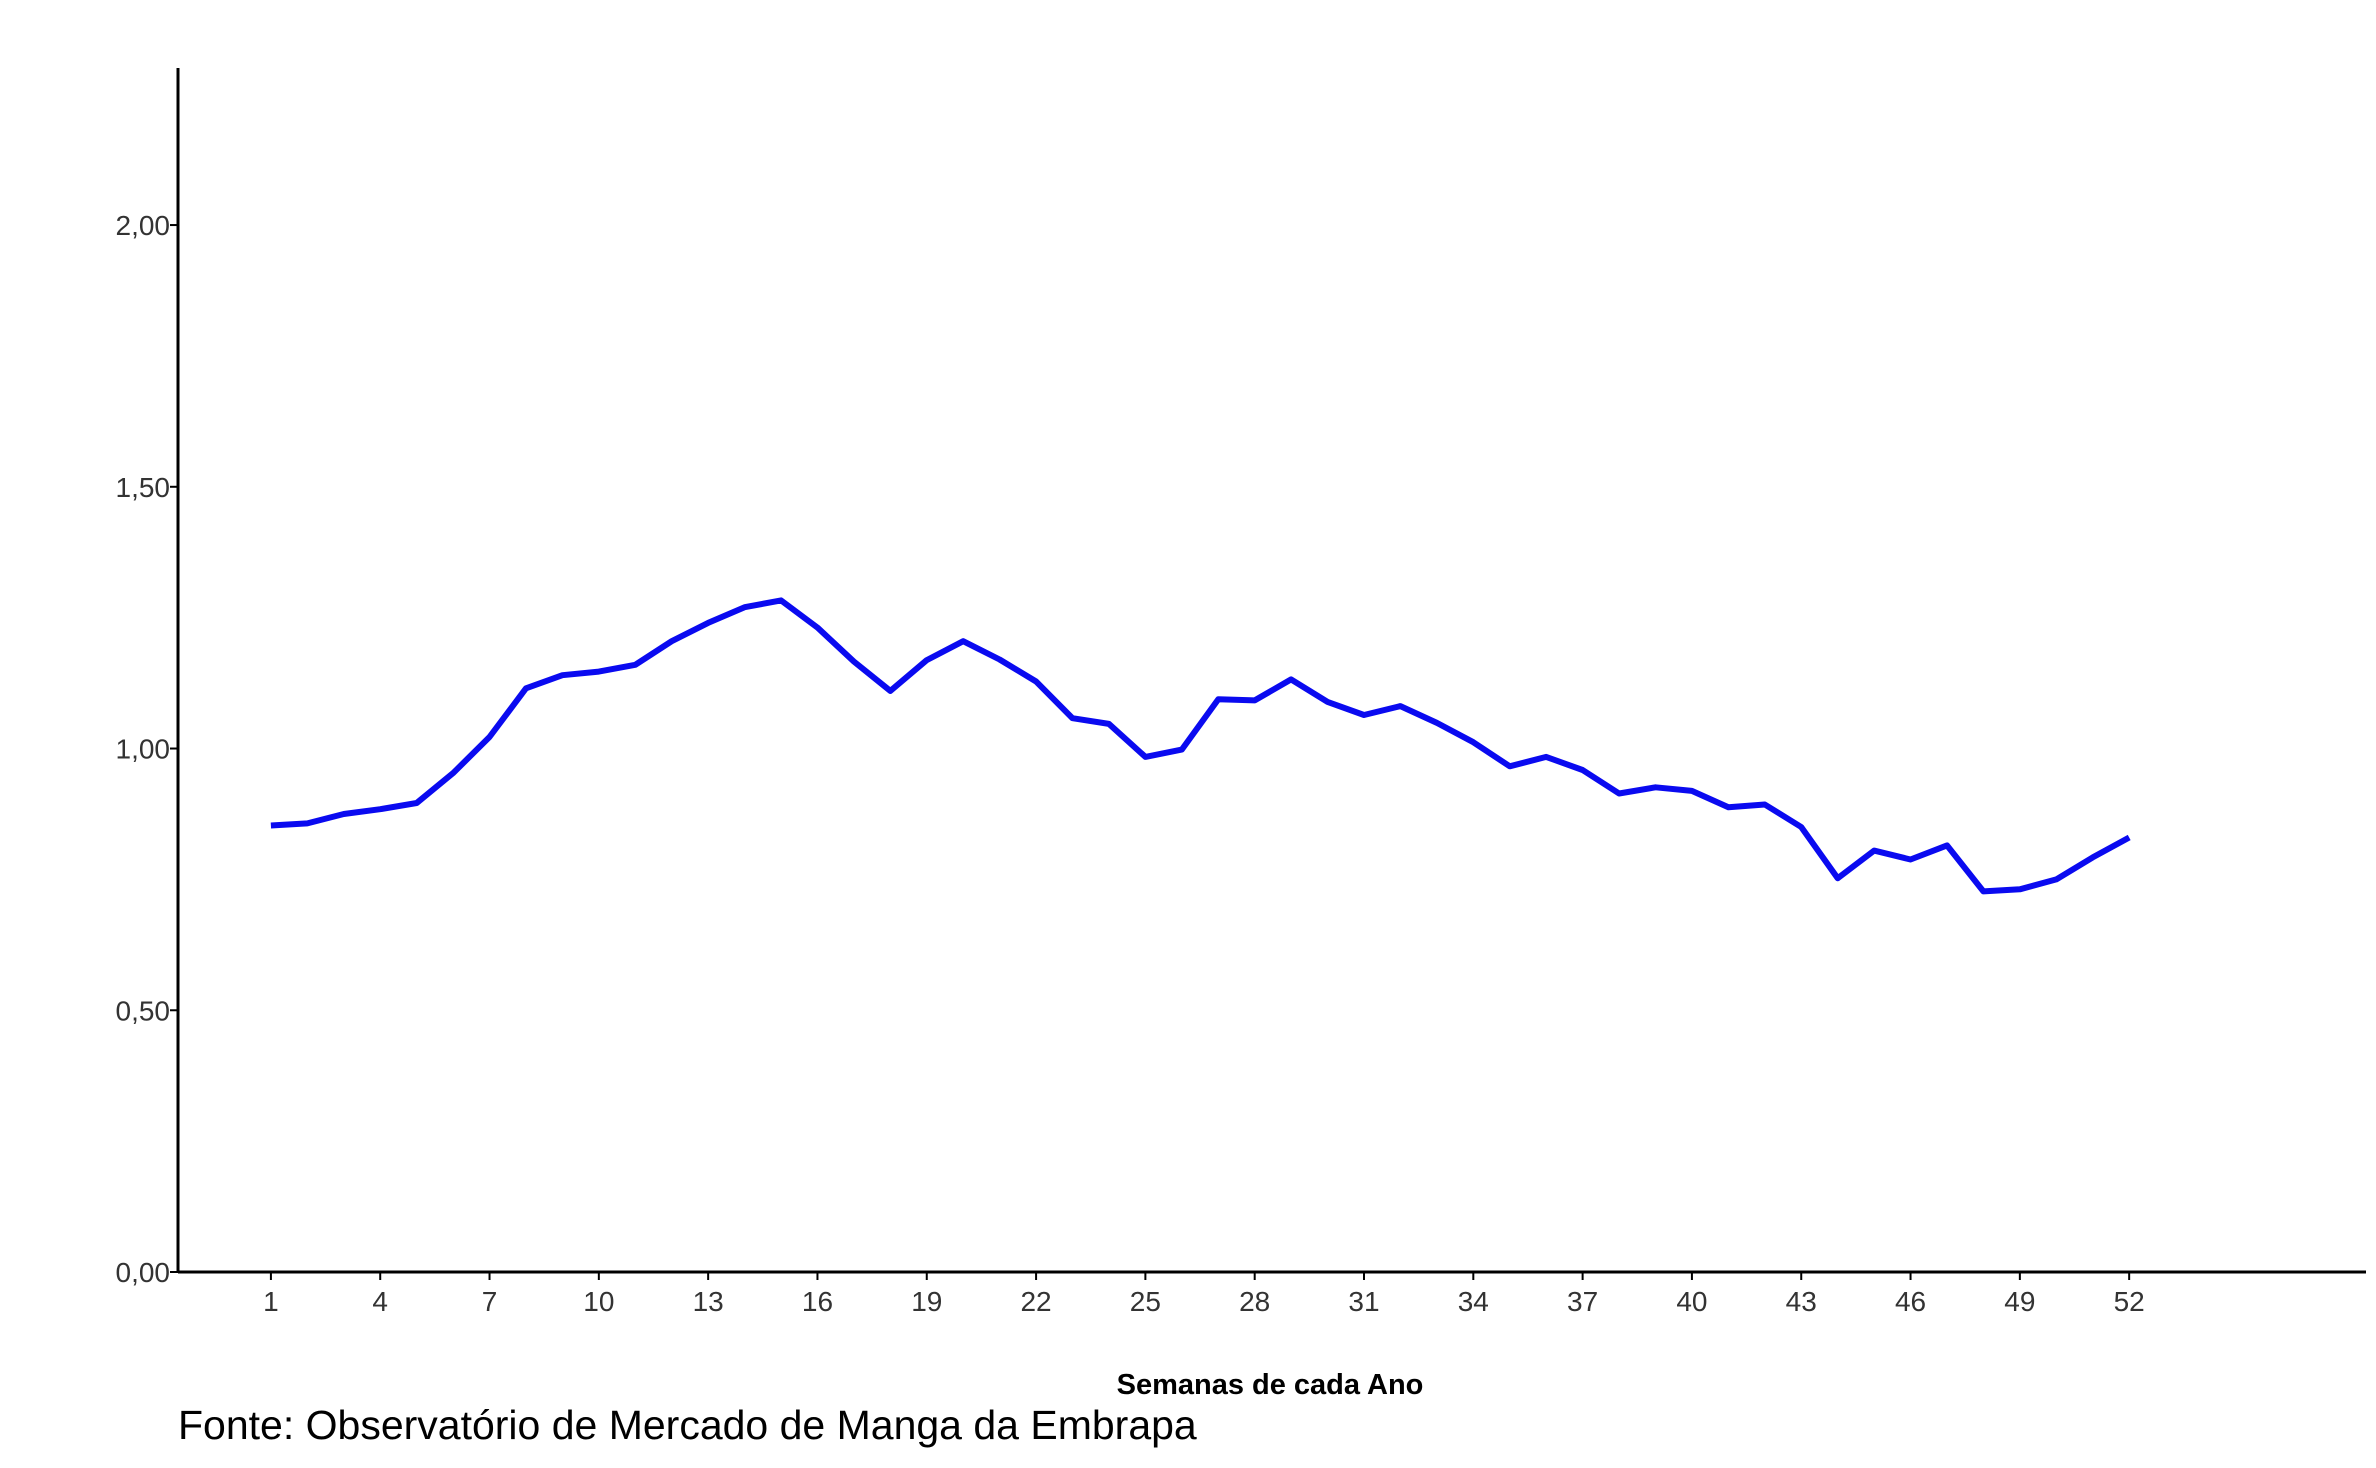 The image size is (2376, 1468). I want to click on x-tick-label: 46, so click(1910, 1301).